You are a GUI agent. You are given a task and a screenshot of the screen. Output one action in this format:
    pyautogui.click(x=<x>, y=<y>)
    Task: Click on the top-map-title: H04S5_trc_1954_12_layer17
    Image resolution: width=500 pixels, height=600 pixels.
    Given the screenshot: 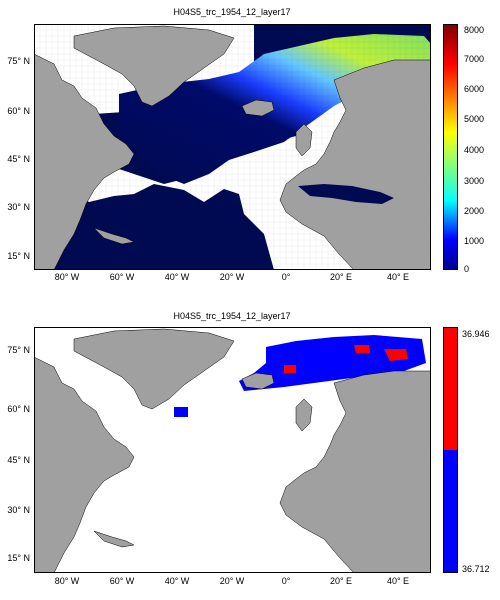 What is the action you would take?
    pyautogui.click(x=232, y=12)
    